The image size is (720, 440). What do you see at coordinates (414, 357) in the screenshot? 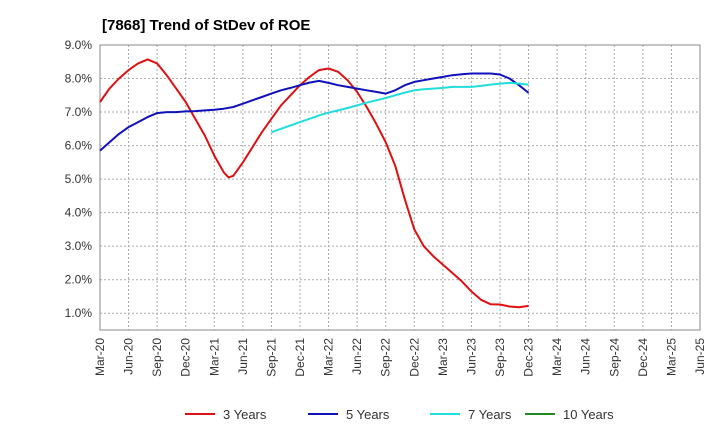
I see `x-tick-label: Dec-22` at bounding box center [414, 357].